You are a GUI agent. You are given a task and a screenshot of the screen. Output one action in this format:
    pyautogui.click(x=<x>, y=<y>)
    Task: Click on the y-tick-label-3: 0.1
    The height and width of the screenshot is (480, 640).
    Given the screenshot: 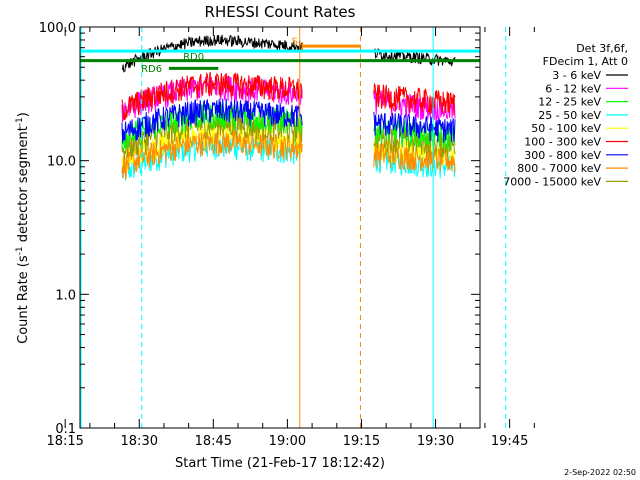 What is the action you would take?
    pyautogui.click(x=65, y=429)
    